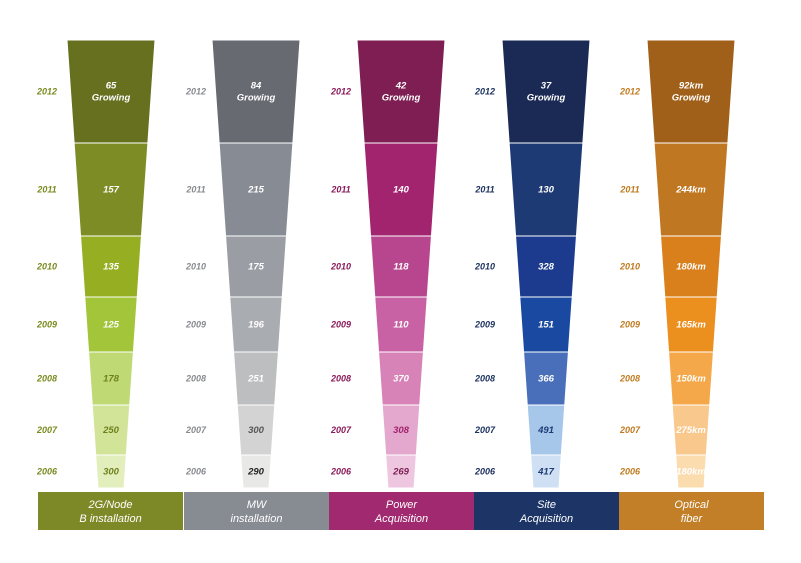  Describe the element at coordinates (546, 379) in the screenshot. I see `data-label: 366` at that location.